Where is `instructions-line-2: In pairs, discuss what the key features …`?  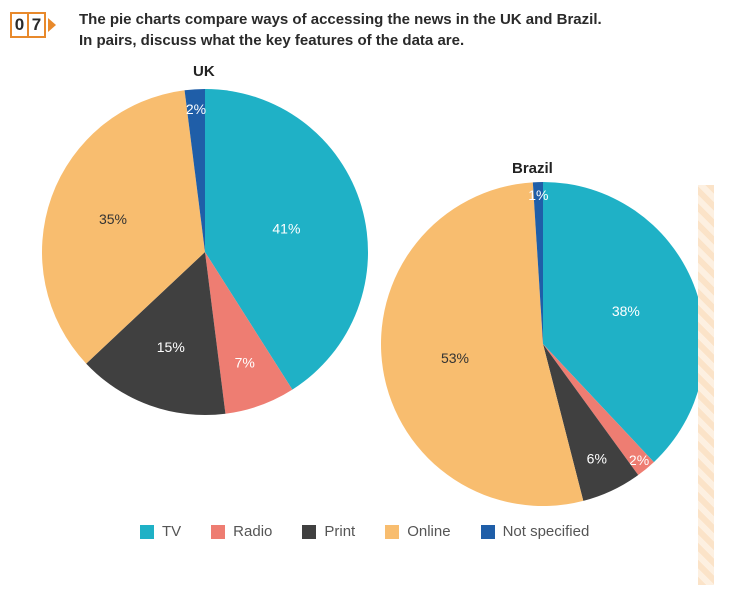
instructions-line-2: In pairs, discuss what the key features … is located at coordinates (272, 40).